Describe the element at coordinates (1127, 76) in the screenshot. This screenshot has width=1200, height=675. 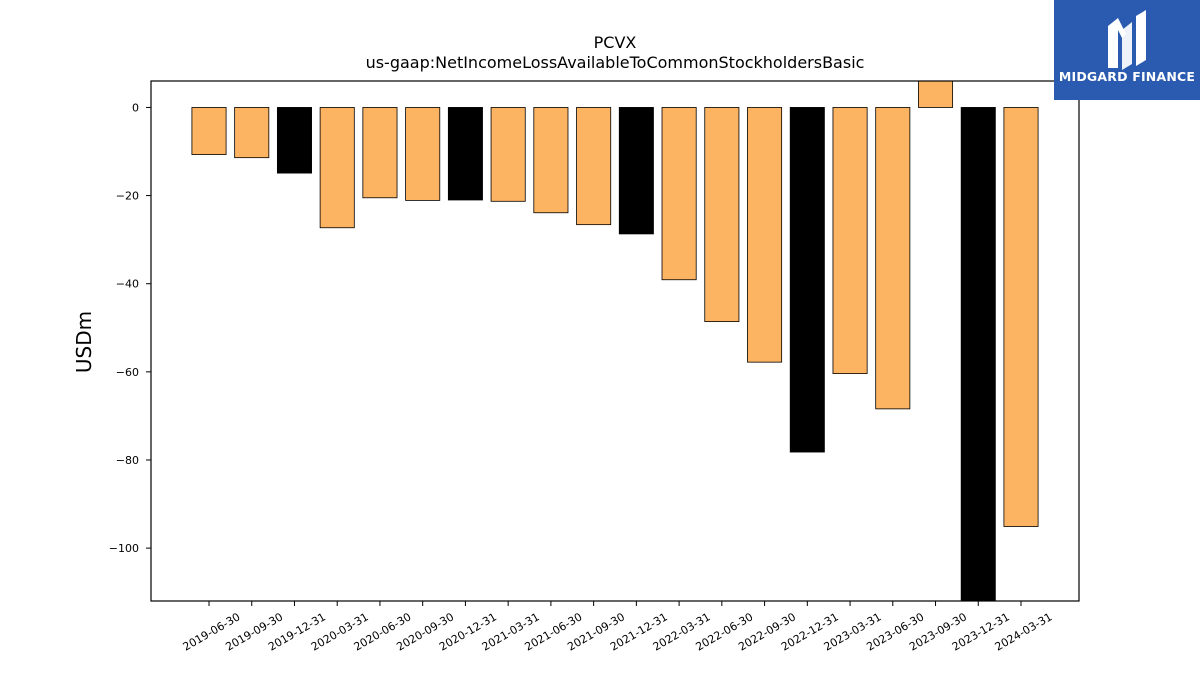
I see `brand-name: MIDGARD FINANCE` at that location.